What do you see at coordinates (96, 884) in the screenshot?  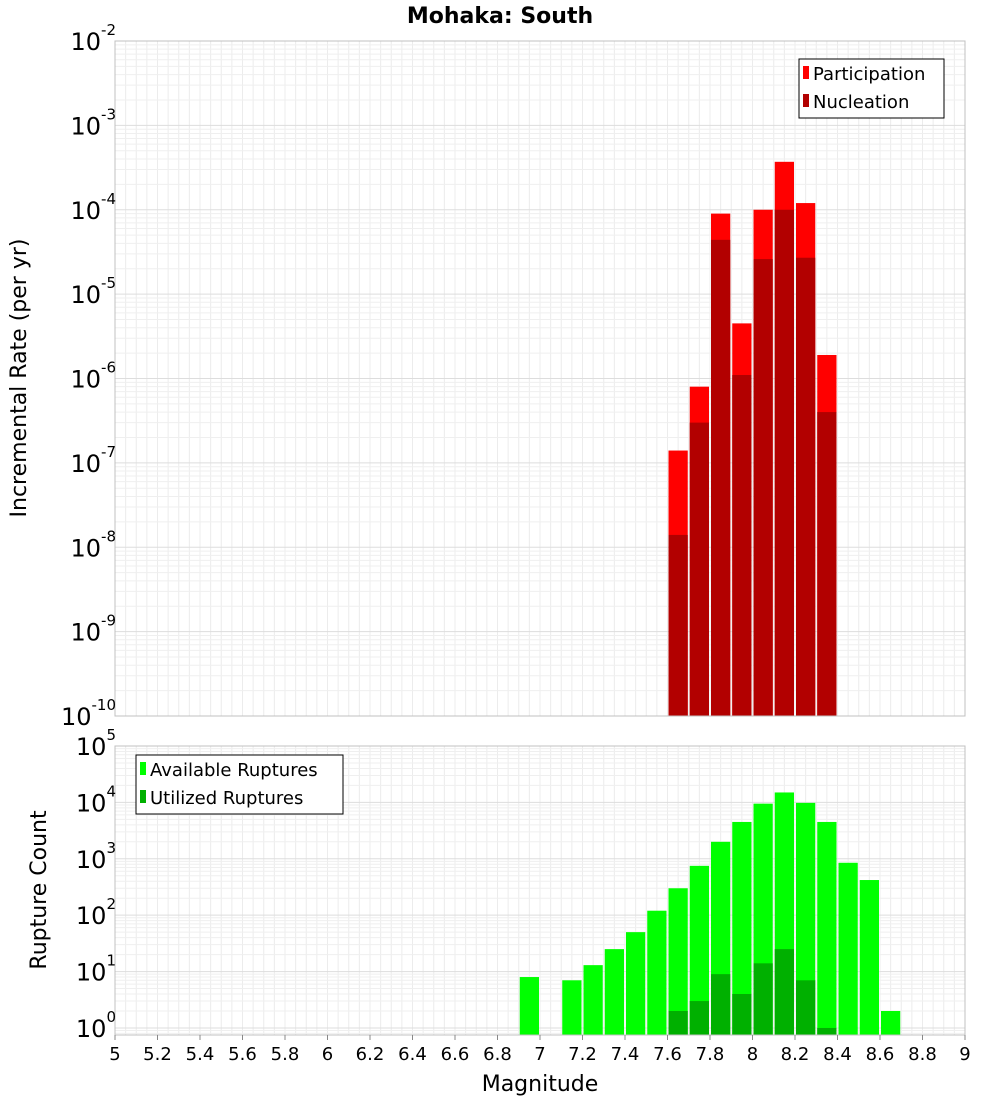 I see `count-y-ticks: 10⁰ 10¹ 10² 10³ 10⁴ 10⁵` at bounding box center [96, 884].